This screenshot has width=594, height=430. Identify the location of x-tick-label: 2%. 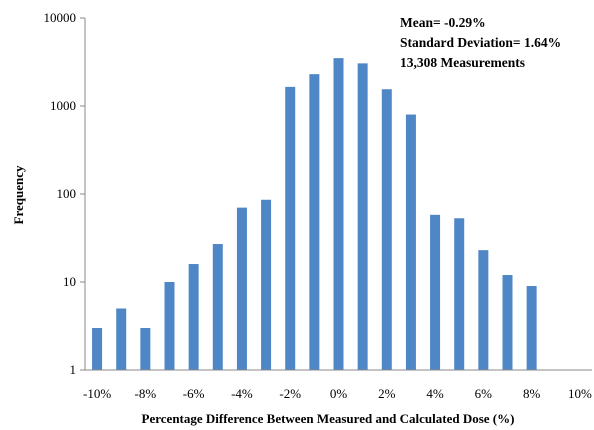
(387, 393).